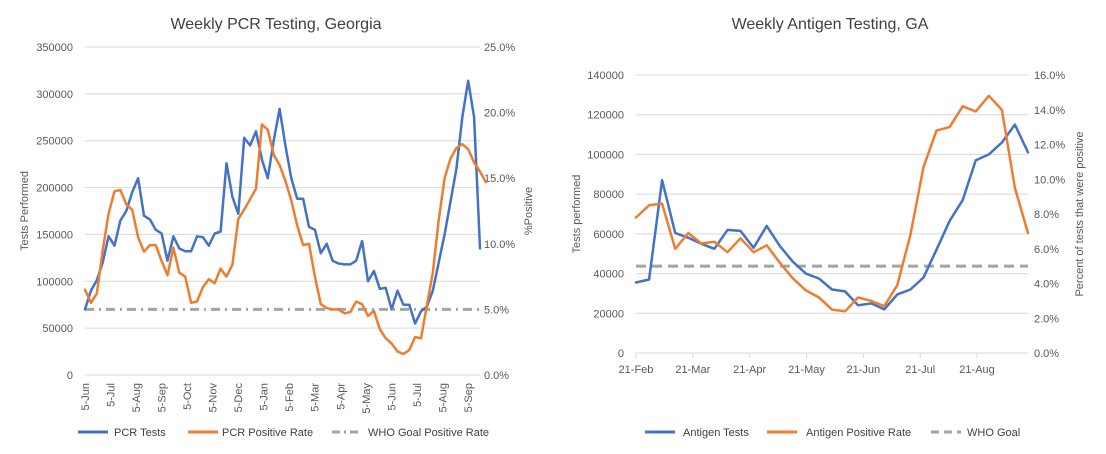 This screenshot has height=454, width=1106. I want to click on y2-tick-label: 6.0%, so click(1046, 250).